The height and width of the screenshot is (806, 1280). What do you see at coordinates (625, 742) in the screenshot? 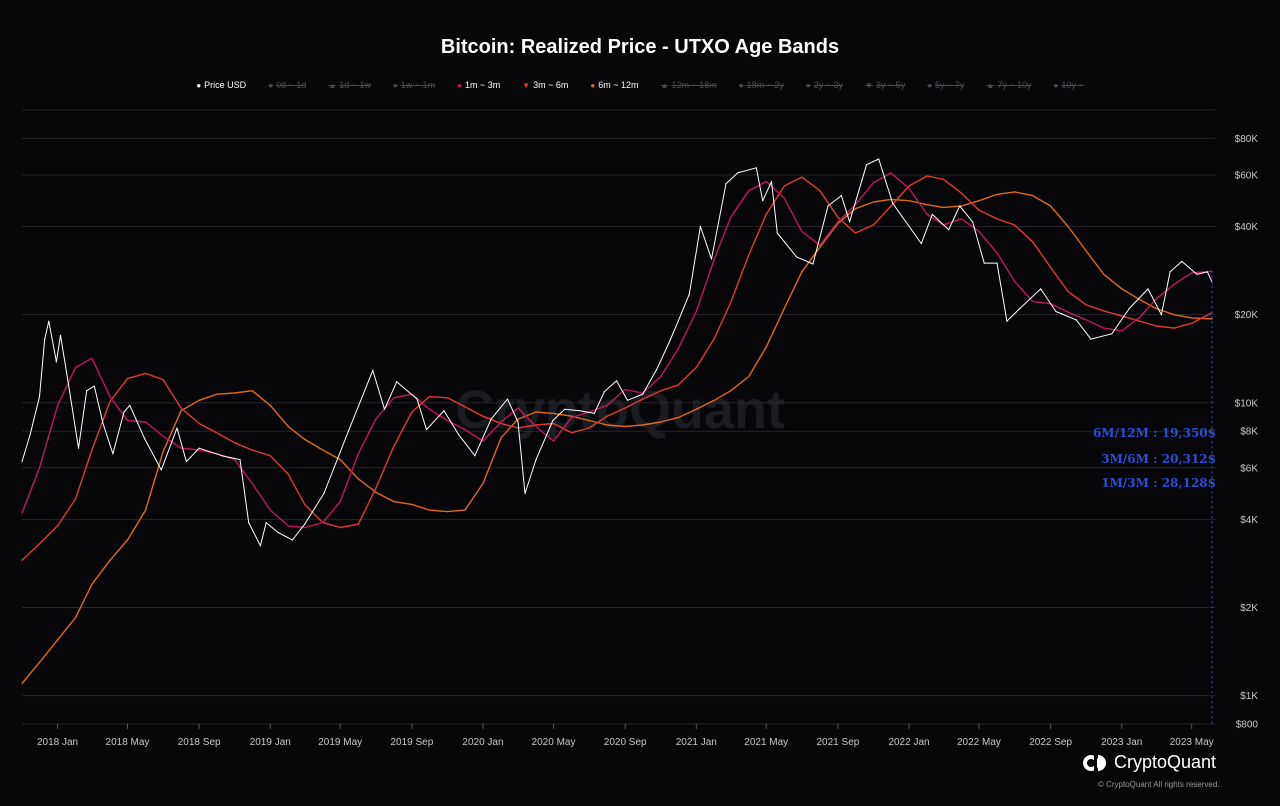
I see `x-tick-label: 2020 Sep` at bounding box center [625, 742].